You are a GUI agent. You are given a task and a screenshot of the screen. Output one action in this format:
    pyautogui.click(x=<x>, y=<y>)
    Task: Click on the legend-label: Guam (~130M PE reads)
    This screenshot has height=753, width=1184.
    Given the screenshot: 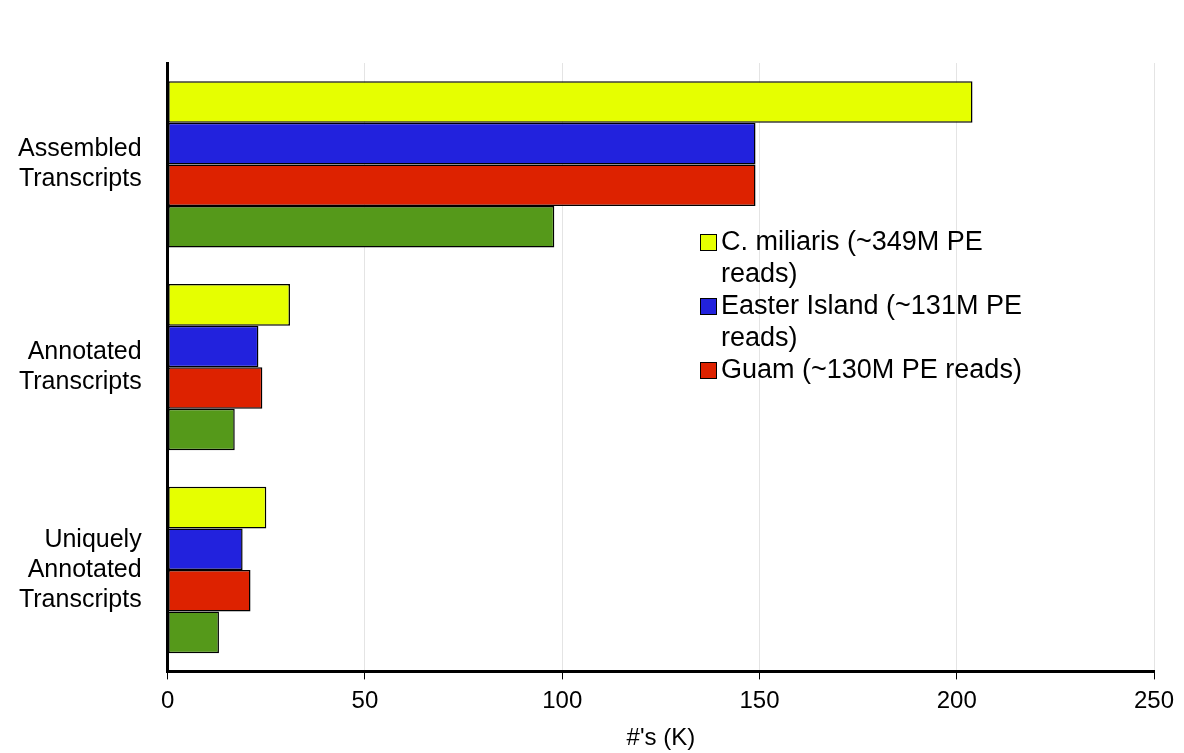 What is the action you would take?
    pyautogui.click(x=871, y=369)
    